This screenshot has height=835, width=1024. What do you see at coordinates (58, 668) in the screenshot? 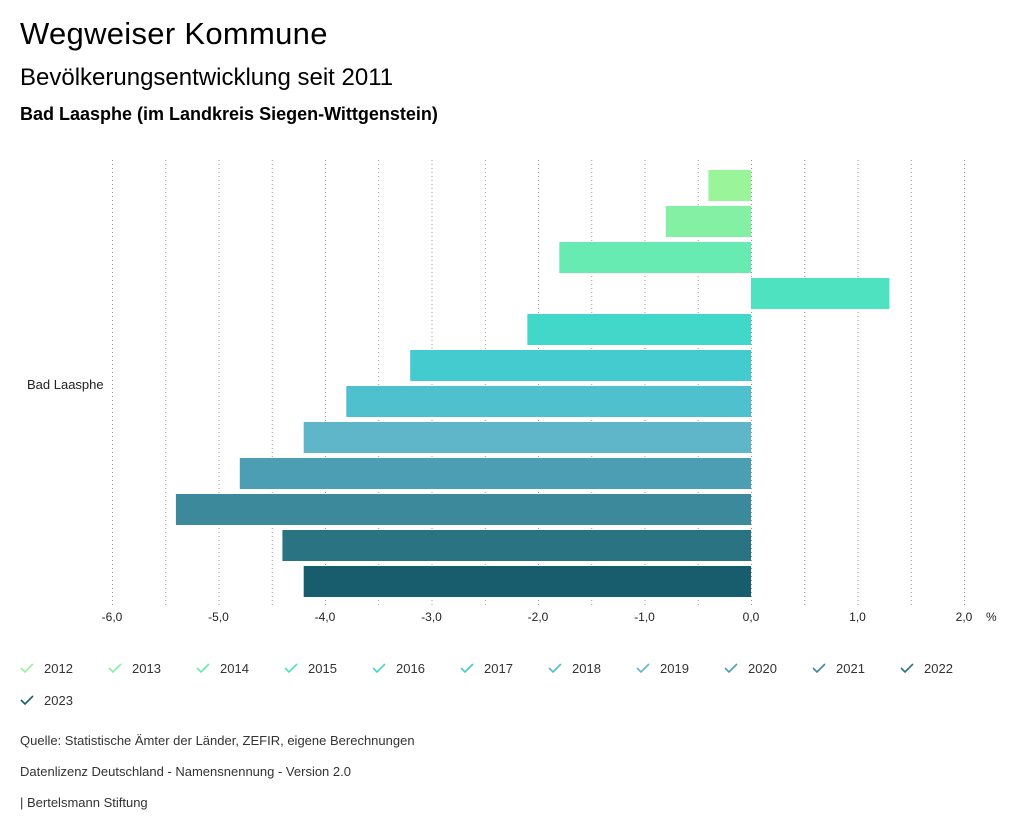
I see `legend-label: 2012` at bounding box center [58, 668].